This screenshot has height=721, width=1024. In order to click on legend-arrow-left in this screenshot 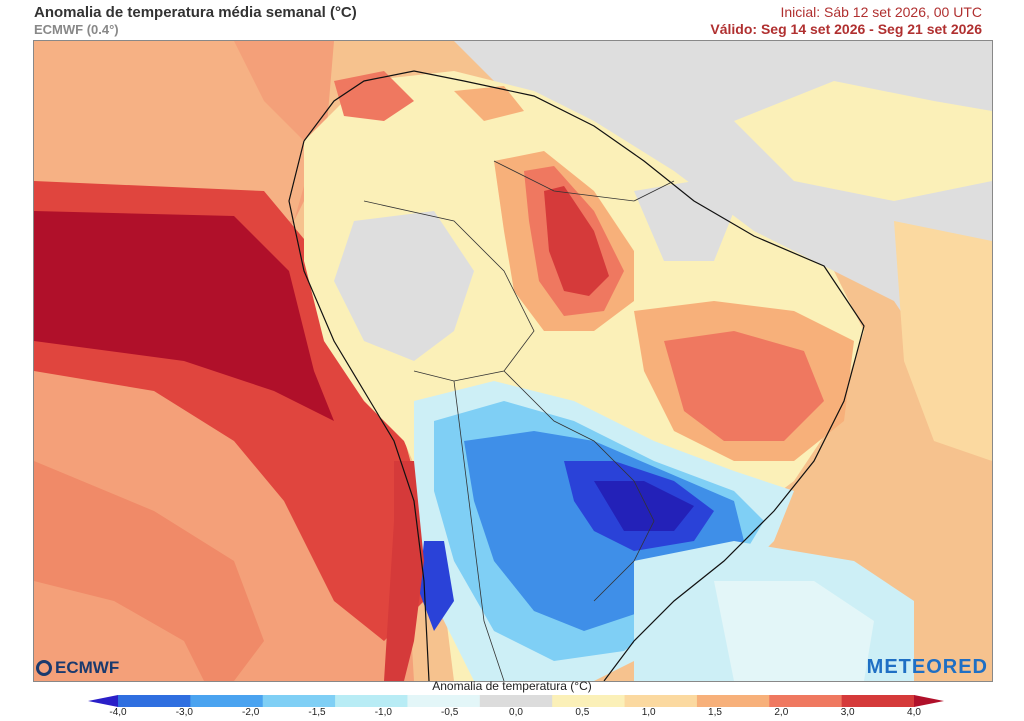, I will do `click(103, 701)`.